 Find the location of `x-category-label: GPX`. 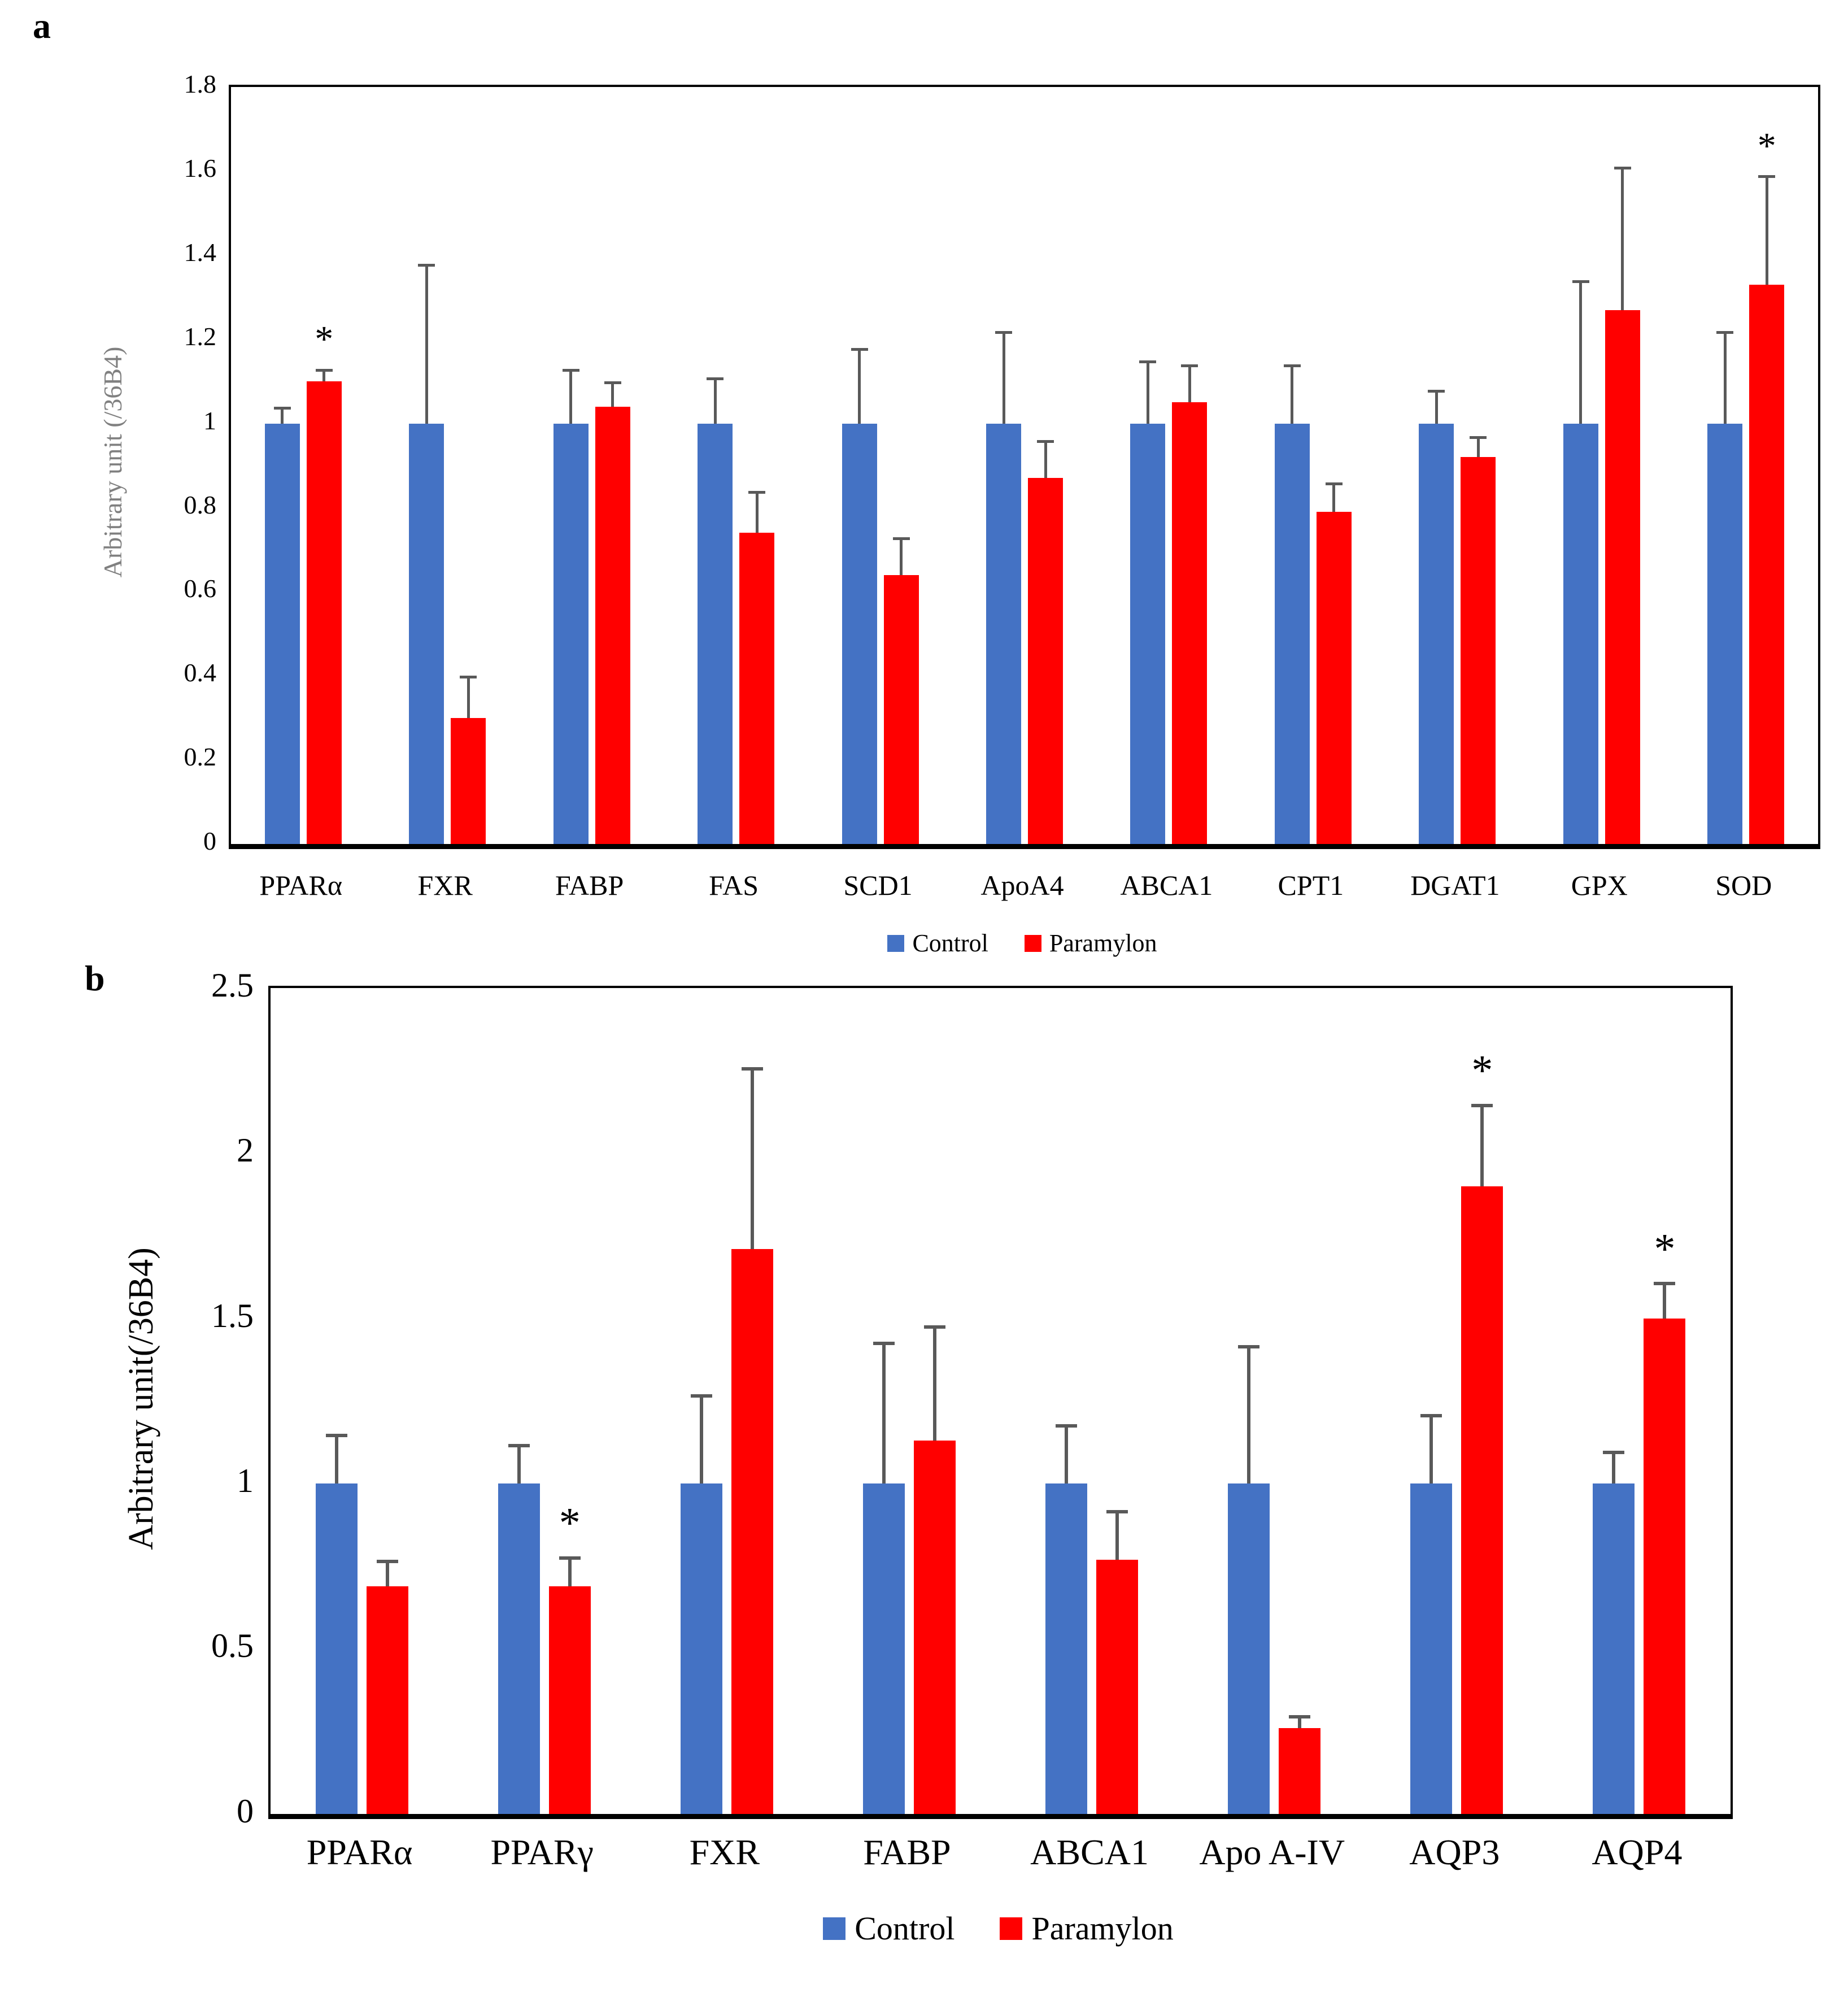

x-category-label: GPX is located at coordinates (1599, 885).